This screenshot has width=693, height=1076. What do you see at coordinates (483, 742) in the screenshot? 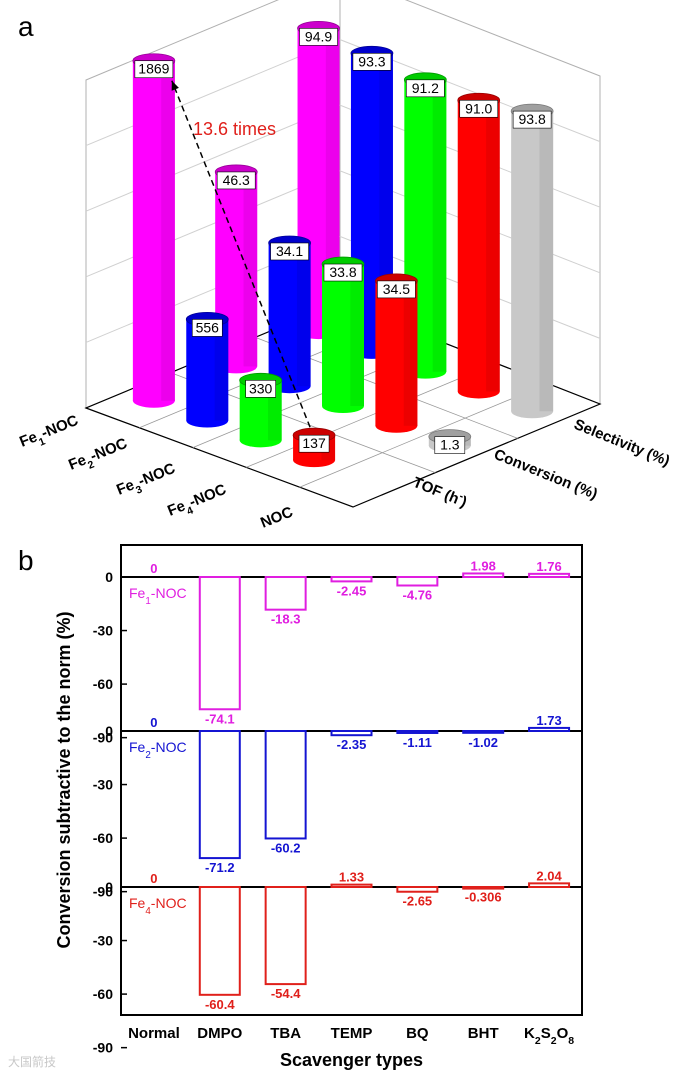
I see `data-label: -1.02` at bounding box center [483, 742].